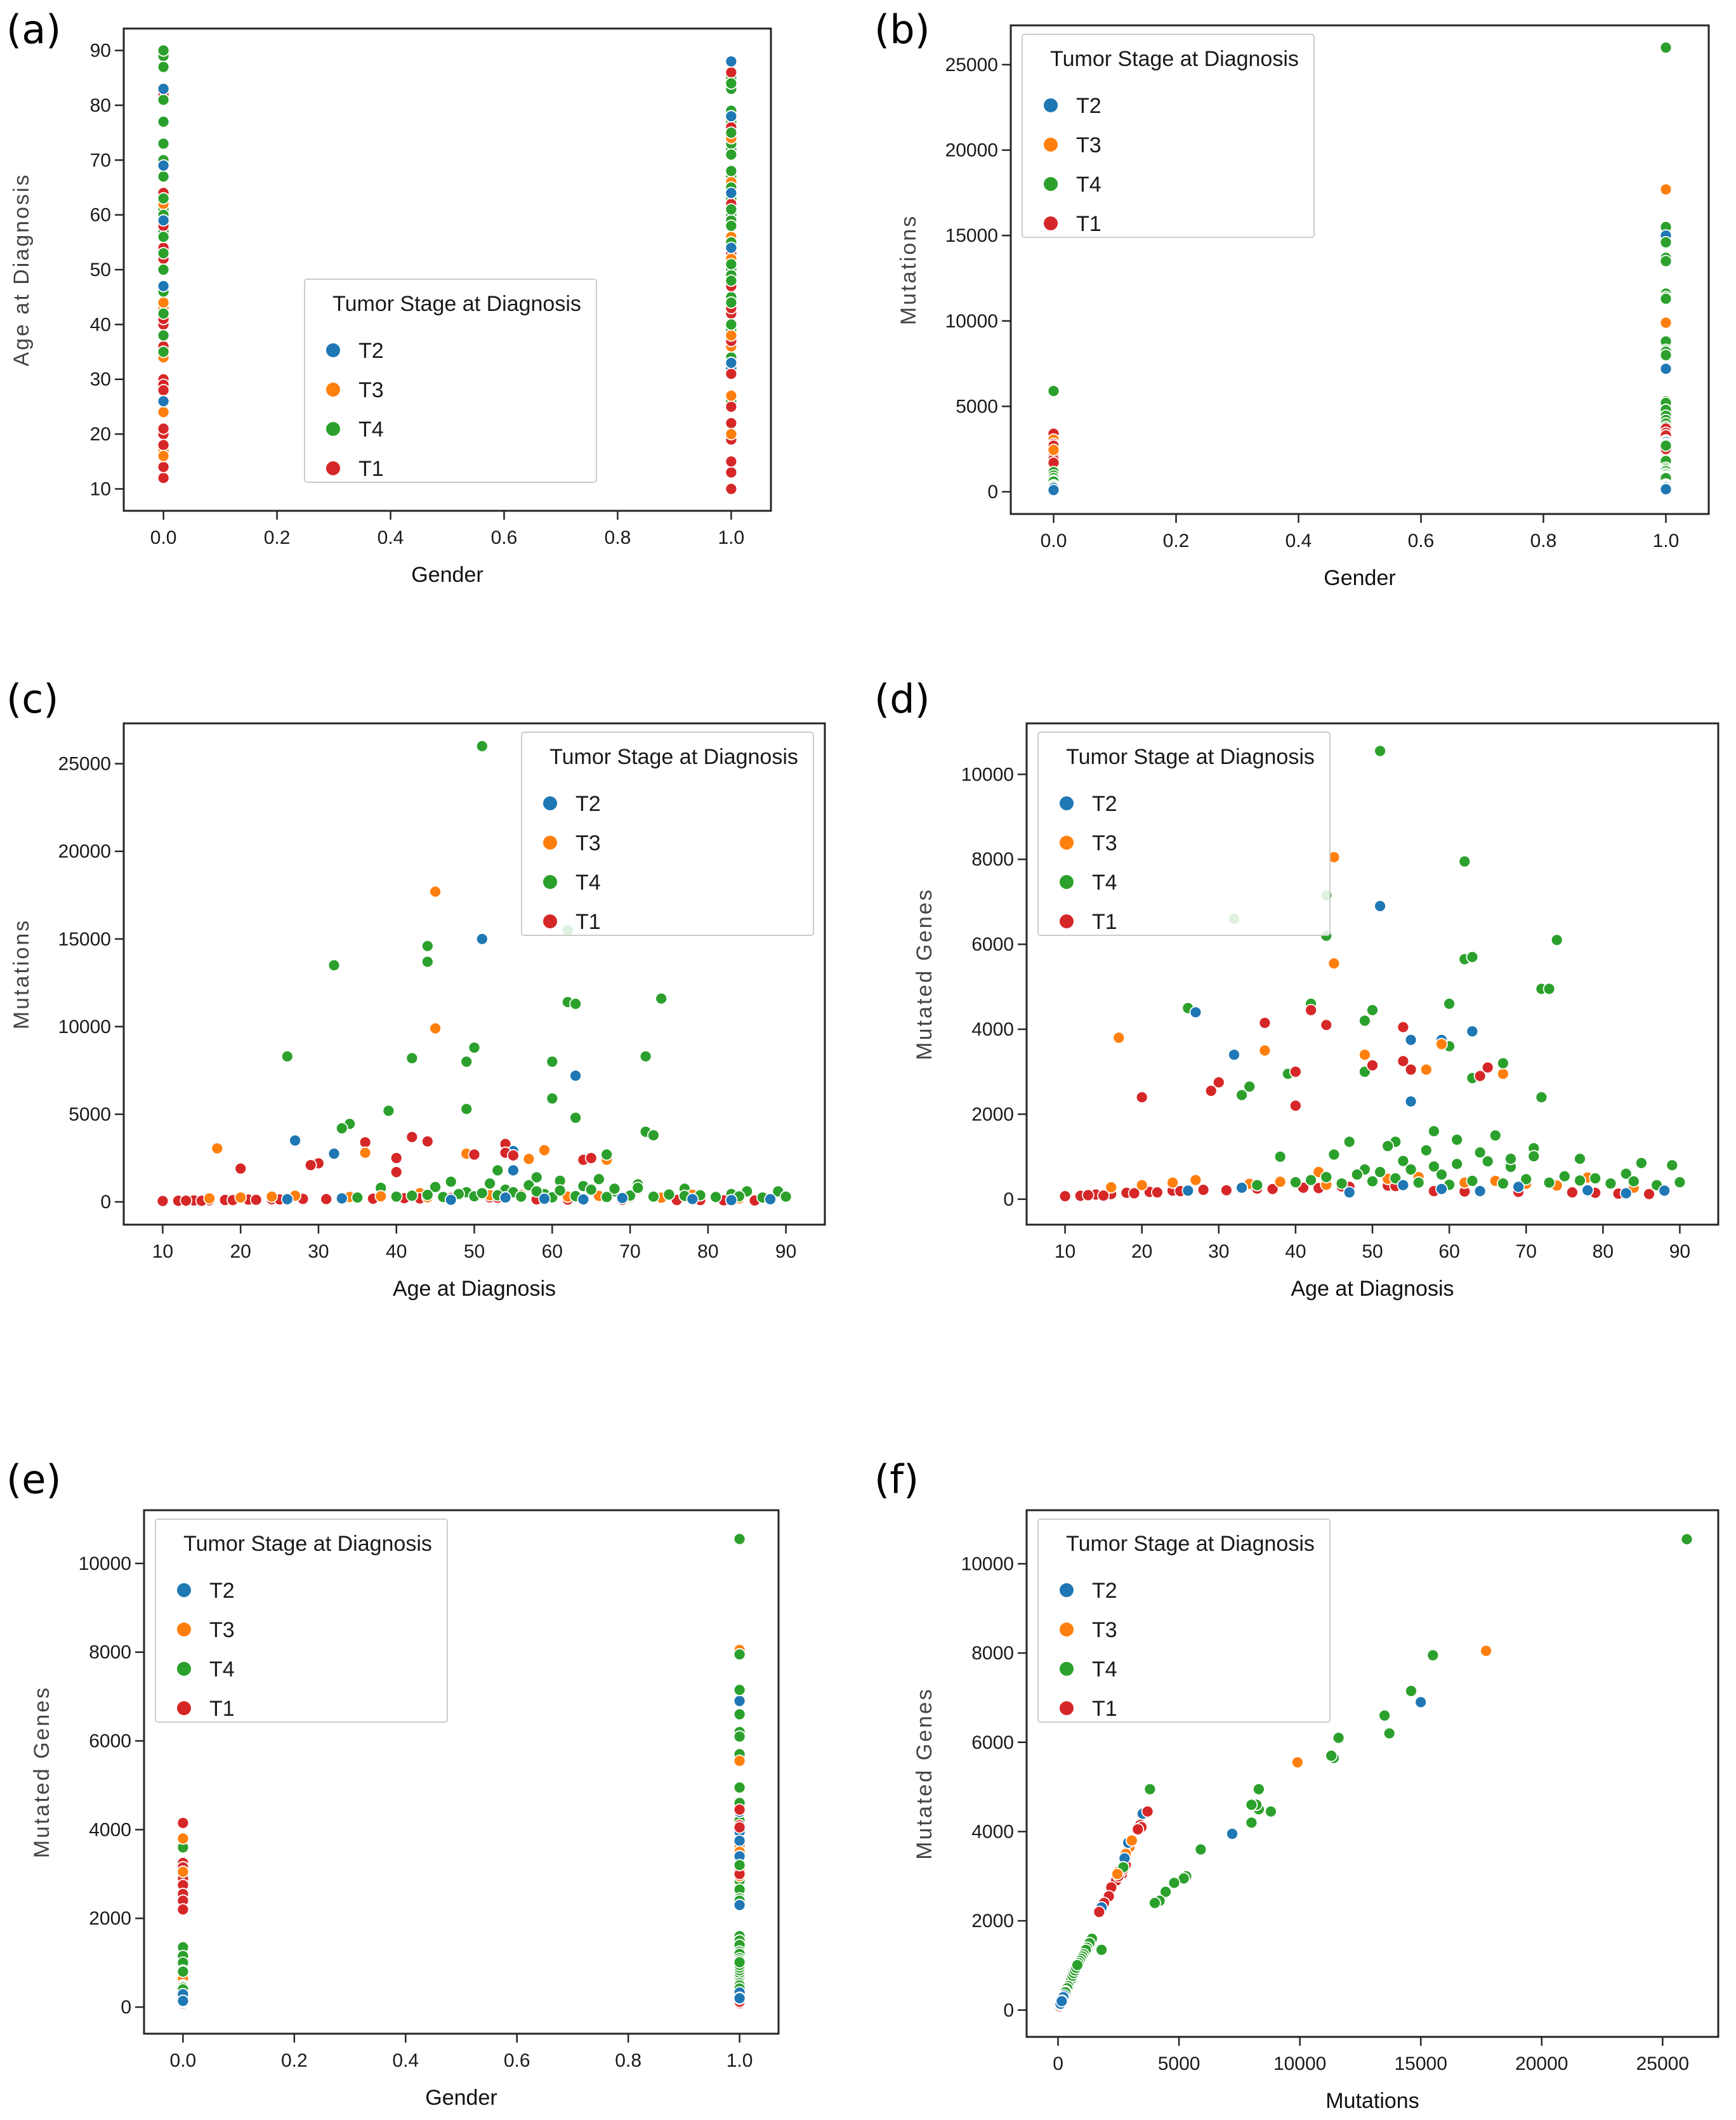 This screenshot has width=1736, height=2120. What do you see at coordinates (456, 304) in the screenshot?
I see `legend-title: Tumor Stage at Diagnosis` at bounding box center [456, 304].